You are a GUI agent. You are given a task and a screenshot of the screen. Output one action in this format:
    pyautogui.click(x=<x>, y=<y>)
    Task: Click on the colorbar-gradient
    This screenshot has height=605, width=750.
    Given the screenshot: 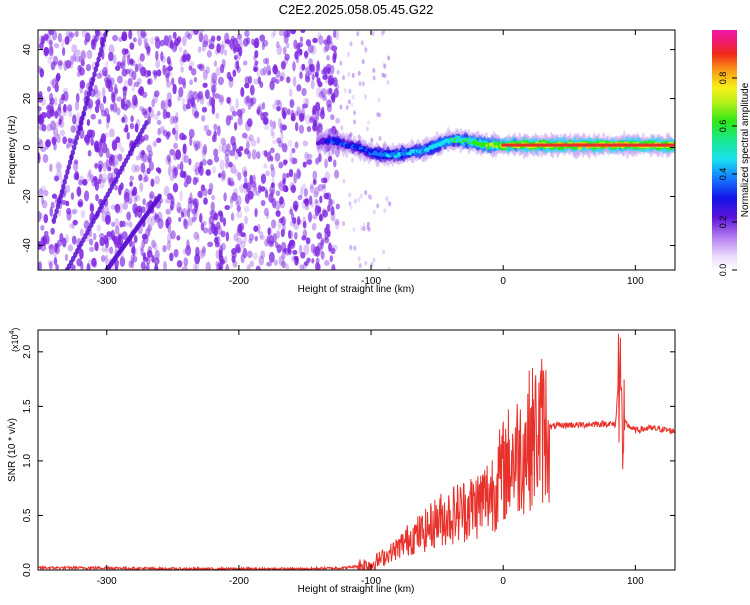 What is the action you would take?
    pyautogui.click(x=724, y=150)
    